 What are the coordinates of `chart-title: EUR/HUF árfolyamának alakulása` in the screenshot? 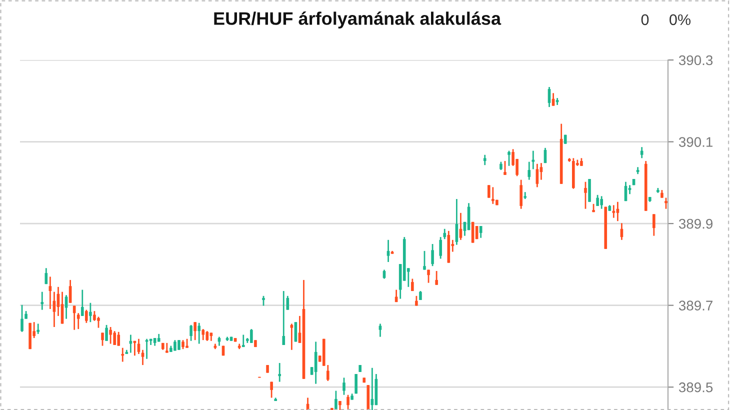 It's located at (358, 20).